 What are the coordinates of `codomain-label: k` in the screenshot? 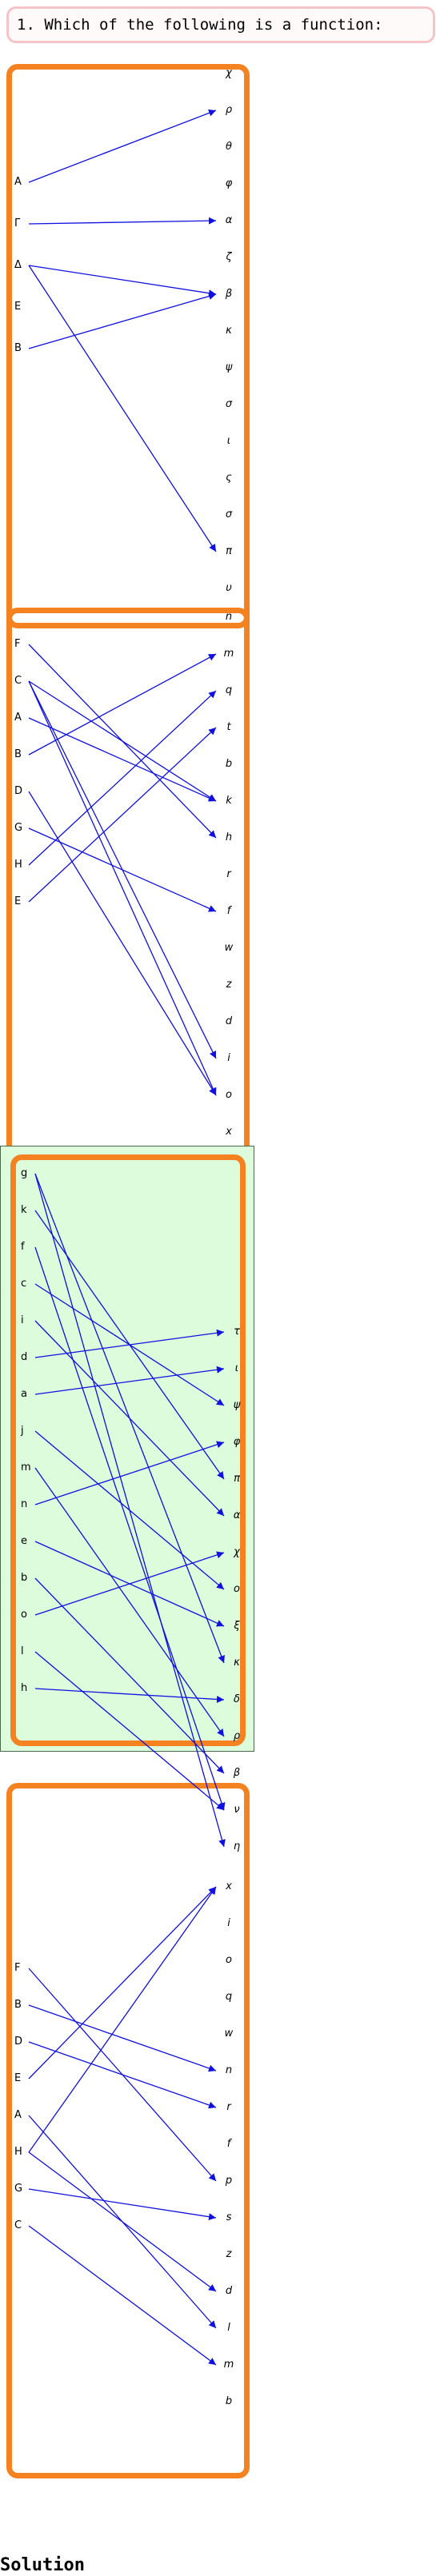 It's located at (229, 801).